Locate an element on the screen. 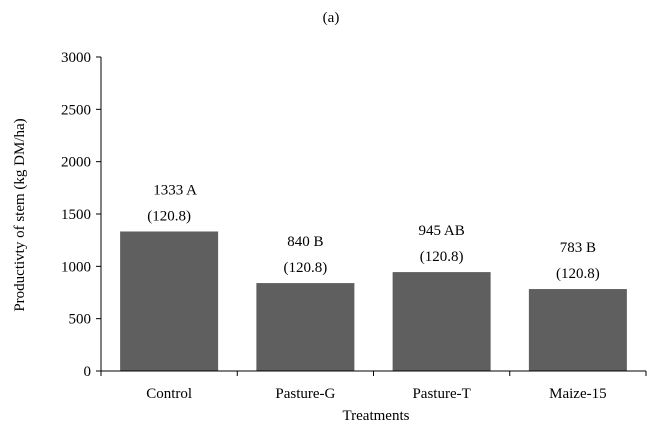 The image size is (647, 427). value-label: 1333 A is located at coordinates (175, 190).